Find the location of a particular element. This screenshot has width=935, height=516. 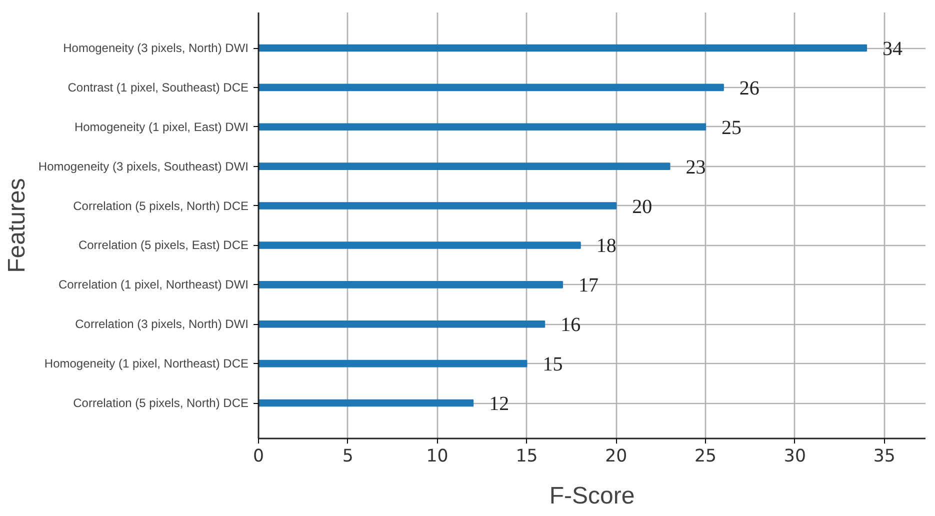

data-label: 18 is located at coordinates (606, 246).